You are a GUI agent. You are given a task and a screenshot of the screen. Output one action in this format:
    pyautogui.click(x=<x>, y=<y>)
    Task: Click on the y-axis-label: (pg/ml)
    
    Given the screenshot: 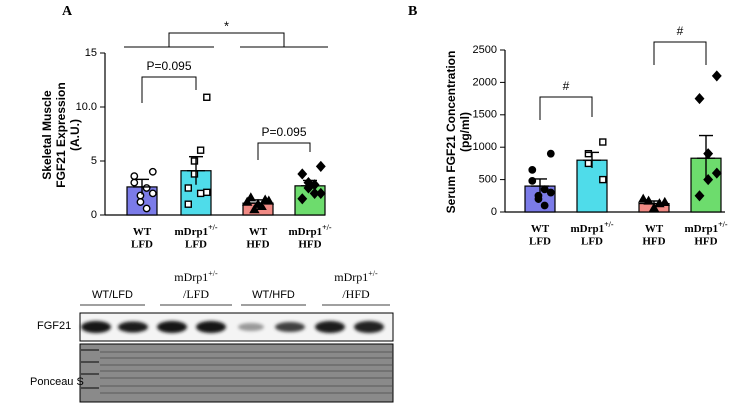 What is the action you would take?
    pyautogui.click(x=465, y=132)
    